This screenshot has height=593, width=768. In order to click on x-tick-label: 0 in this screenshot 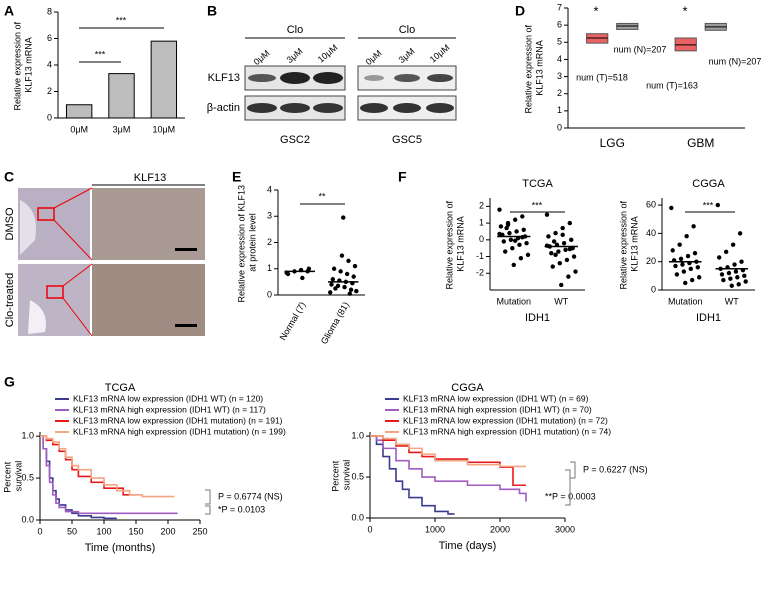, I will do `click(39, 531)`.